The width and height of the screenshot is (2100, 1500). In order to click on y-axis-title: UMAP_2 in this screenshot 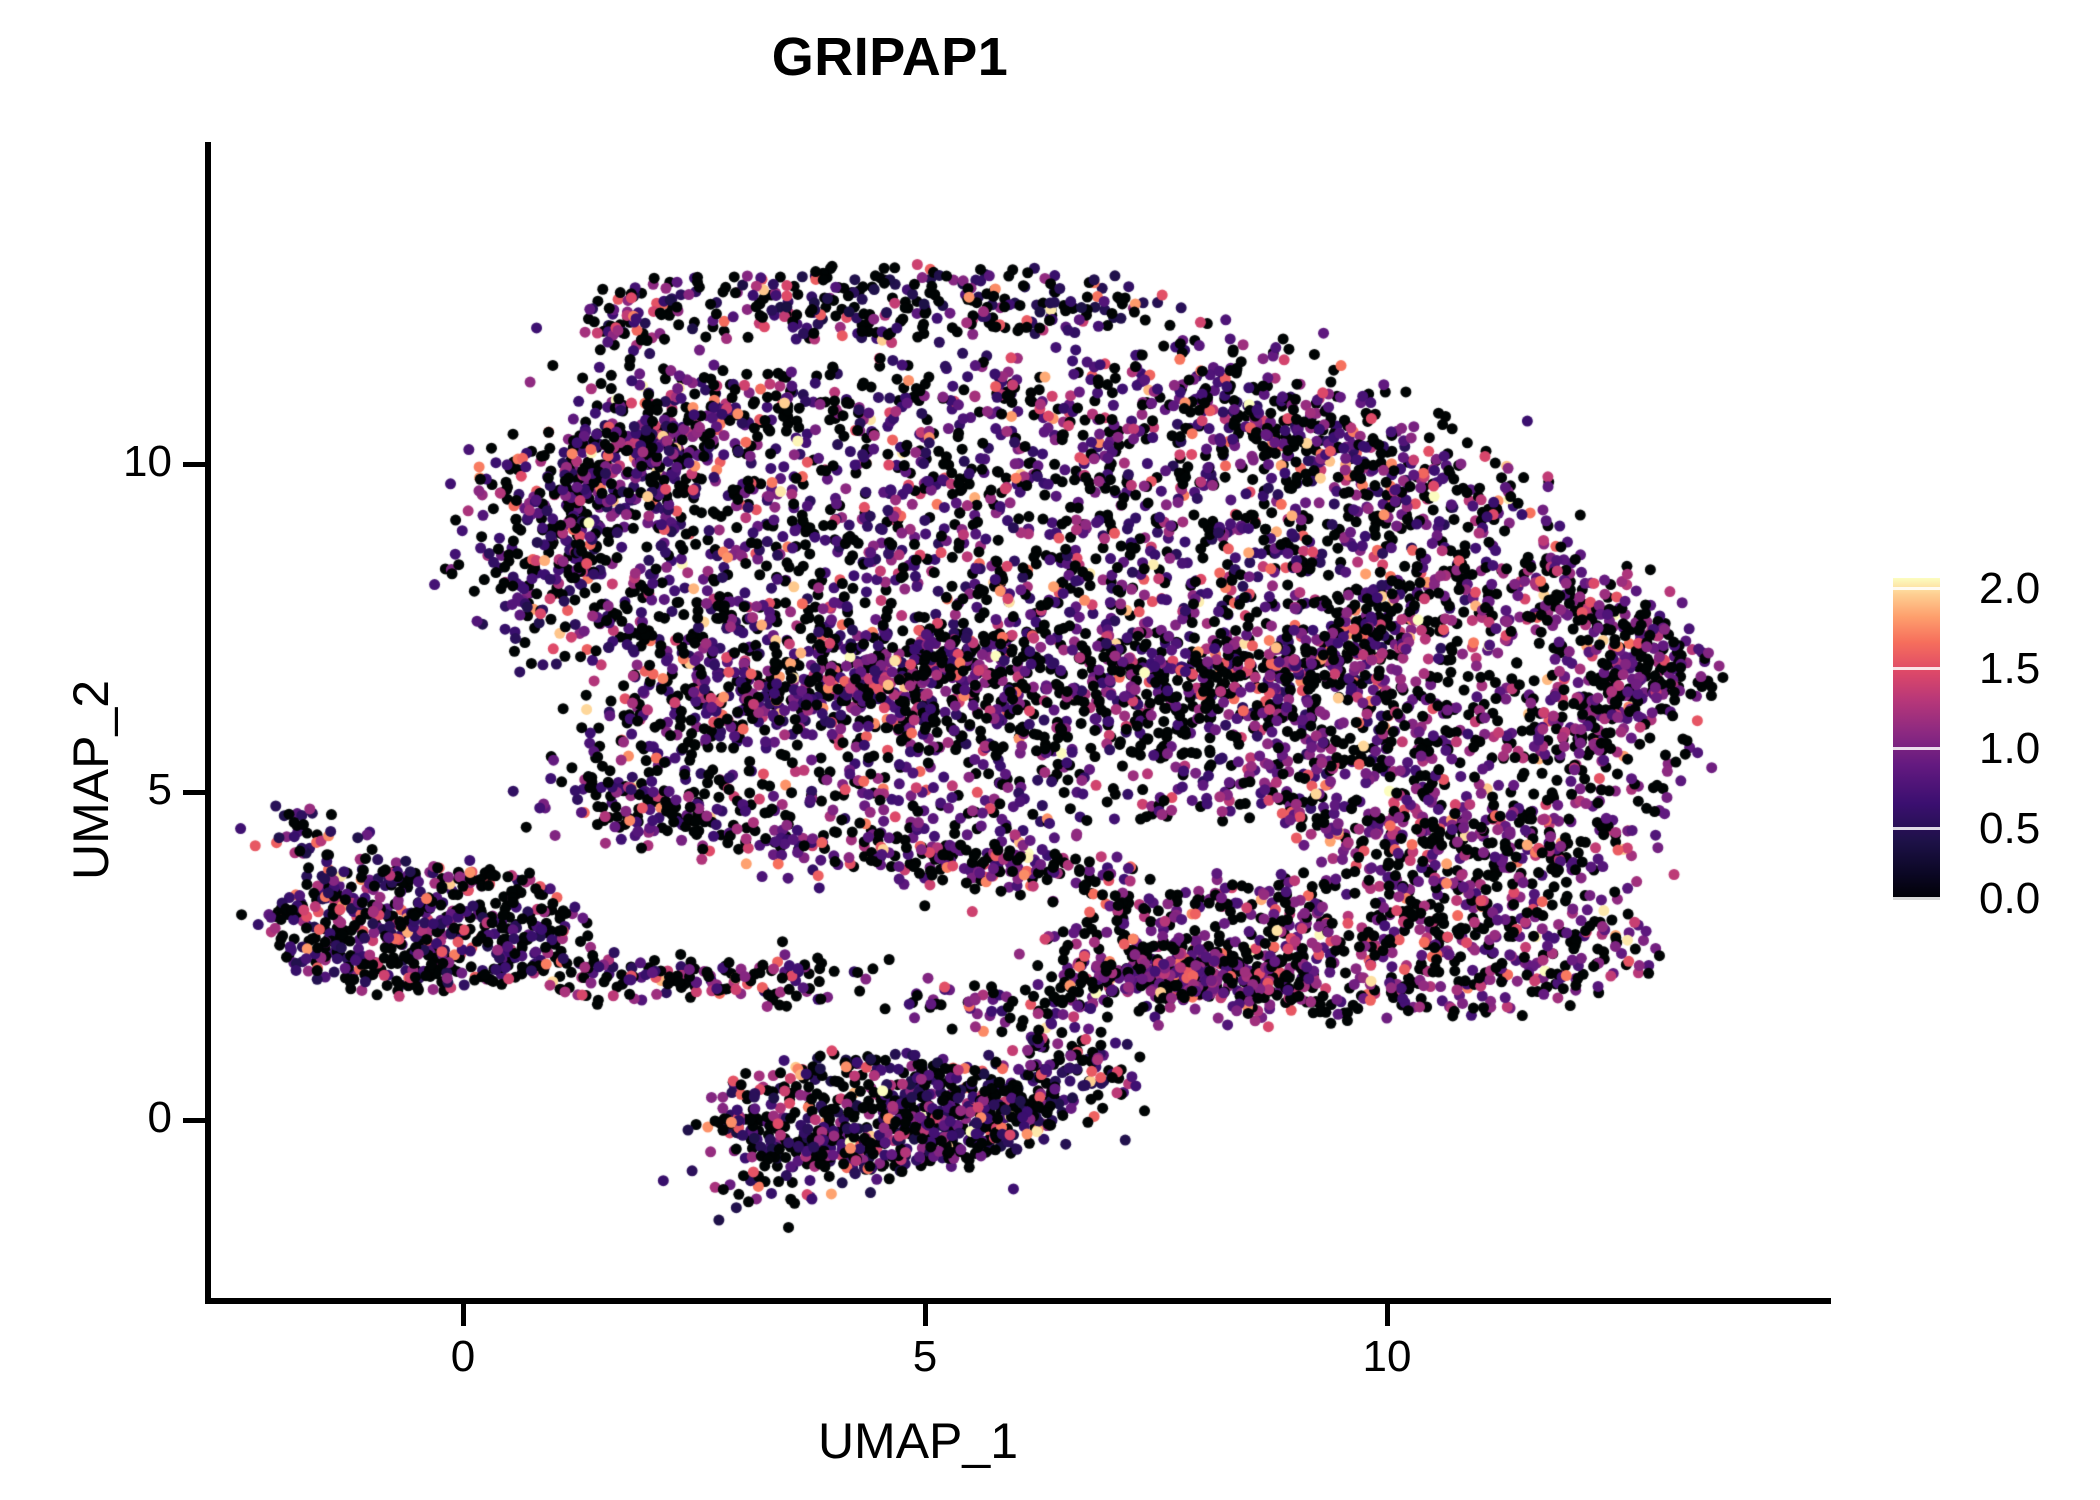, I will do `click(91, 779)`.